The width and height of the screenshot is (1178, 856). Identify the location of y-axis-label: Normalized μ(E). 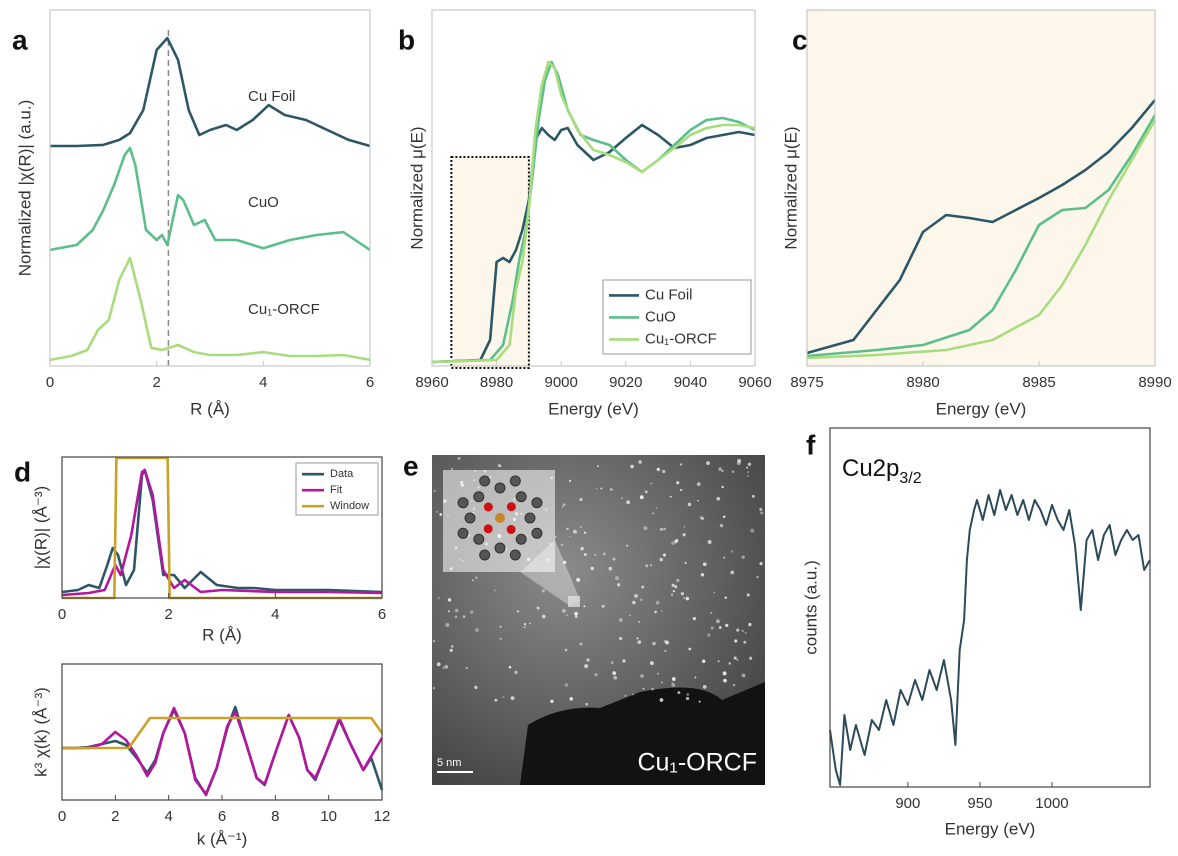
(790, 187).